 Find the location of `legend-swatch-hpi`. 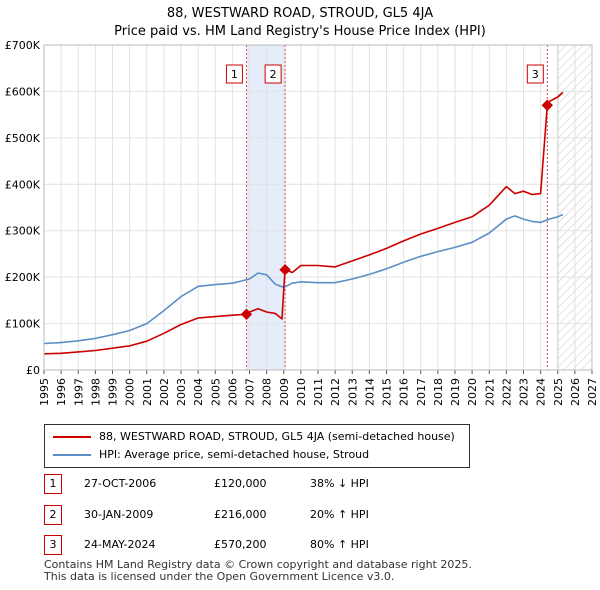

legend-swatch-hpi is located at coordinates (72, 455).